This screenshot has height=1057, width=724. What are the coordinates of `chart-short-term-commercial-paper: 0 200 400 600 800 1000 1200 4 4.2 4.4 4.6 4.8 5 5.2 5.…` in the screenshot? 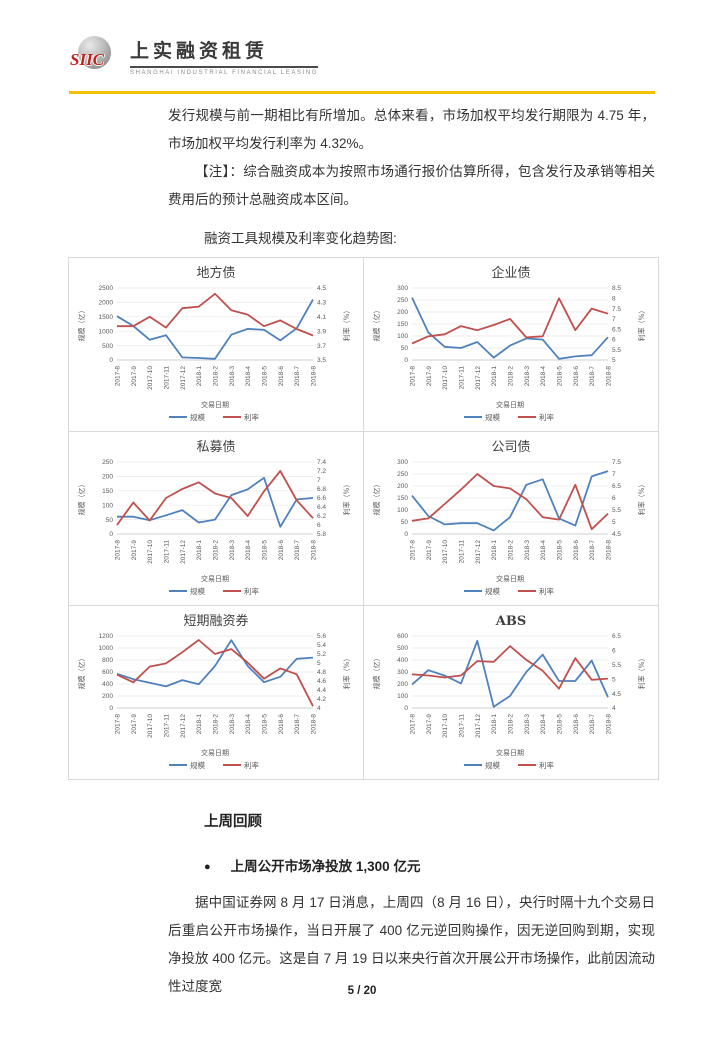 It's located at (216, 693).